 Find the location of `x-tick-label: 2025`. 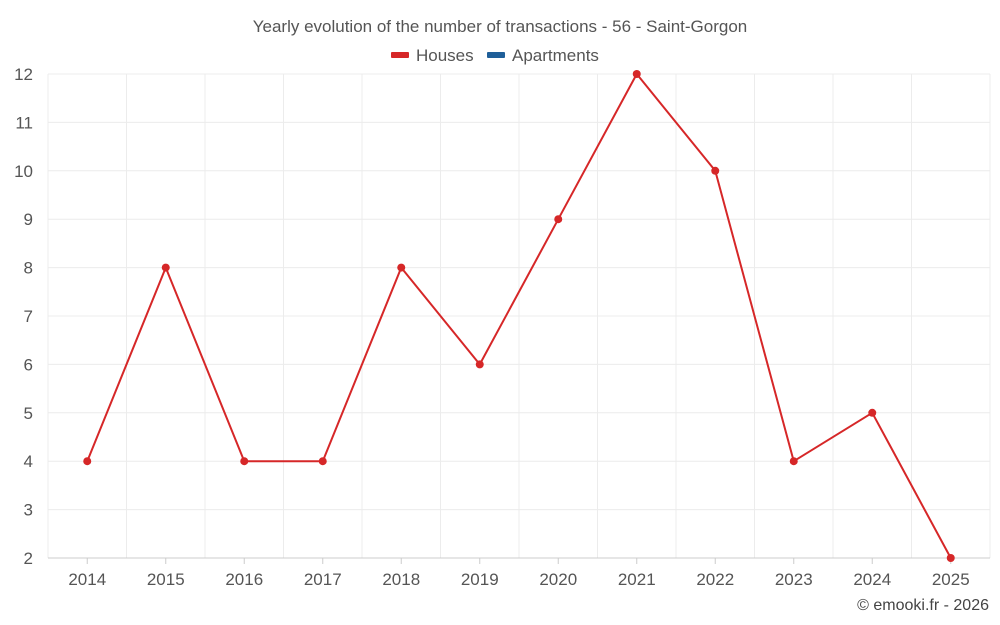

x-tick-label: 2025 is located at coordinates (951, 579).